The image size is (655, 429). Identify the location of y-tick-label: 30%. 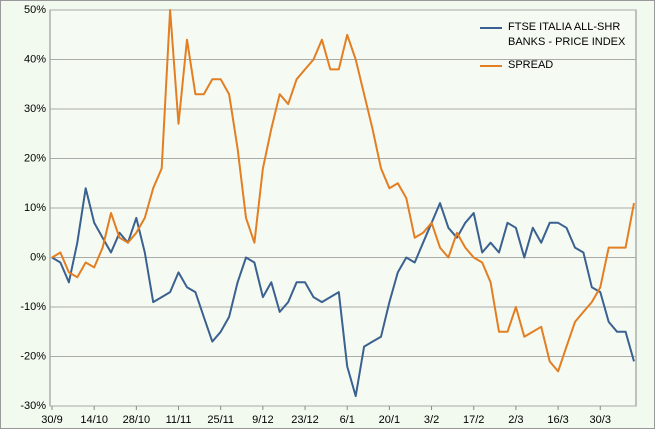
(35, 109).